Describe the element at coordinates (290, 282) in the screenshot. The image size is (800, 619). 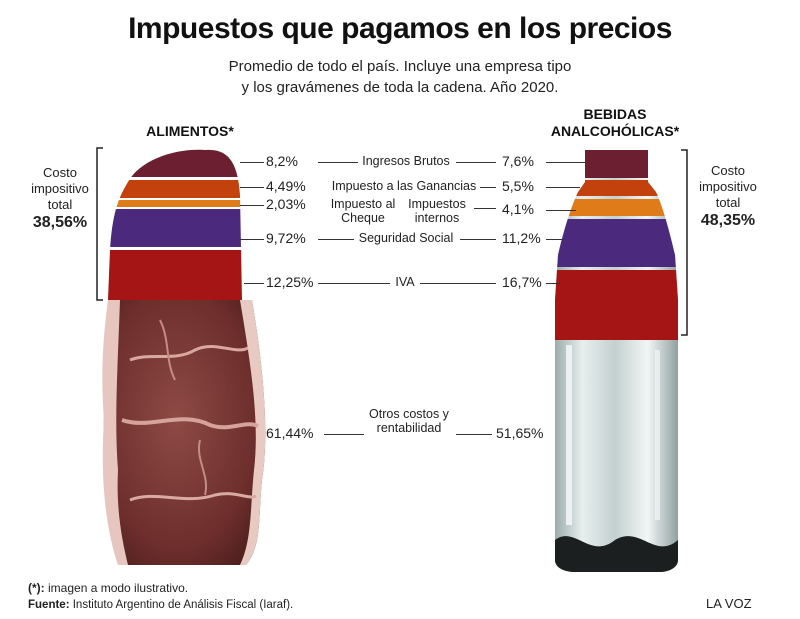
I see `row-value-alimentos: 12,25%` at that location.